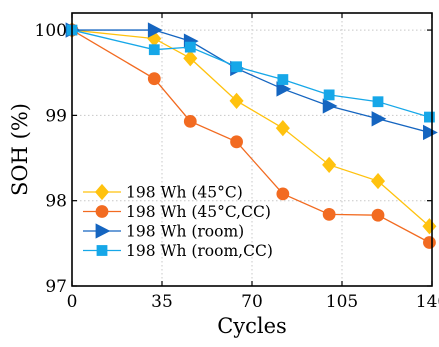  What do you see at coordinates (185, 232) in the screenshot?
I see `legend-label: 198 Wh (room)` at bounding box center [185, 232].